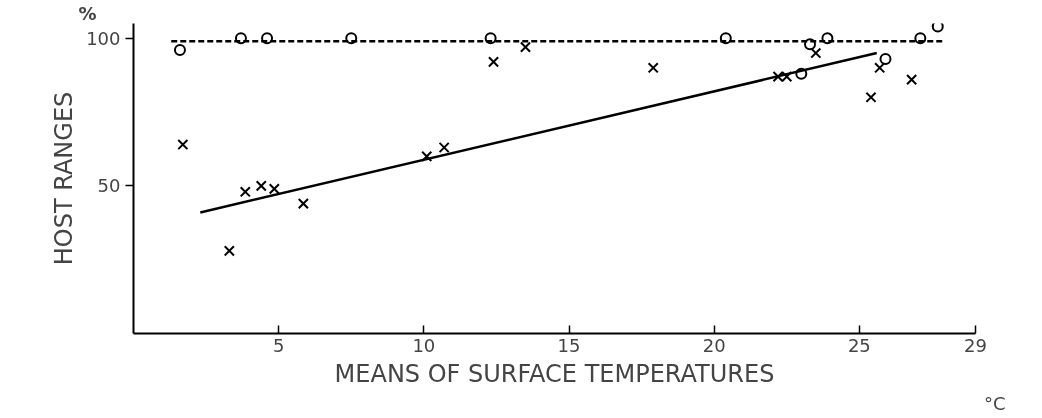 This screenshot has height=418, width=1042. I want to click on y-tick-label: 100, so click(103, 38).